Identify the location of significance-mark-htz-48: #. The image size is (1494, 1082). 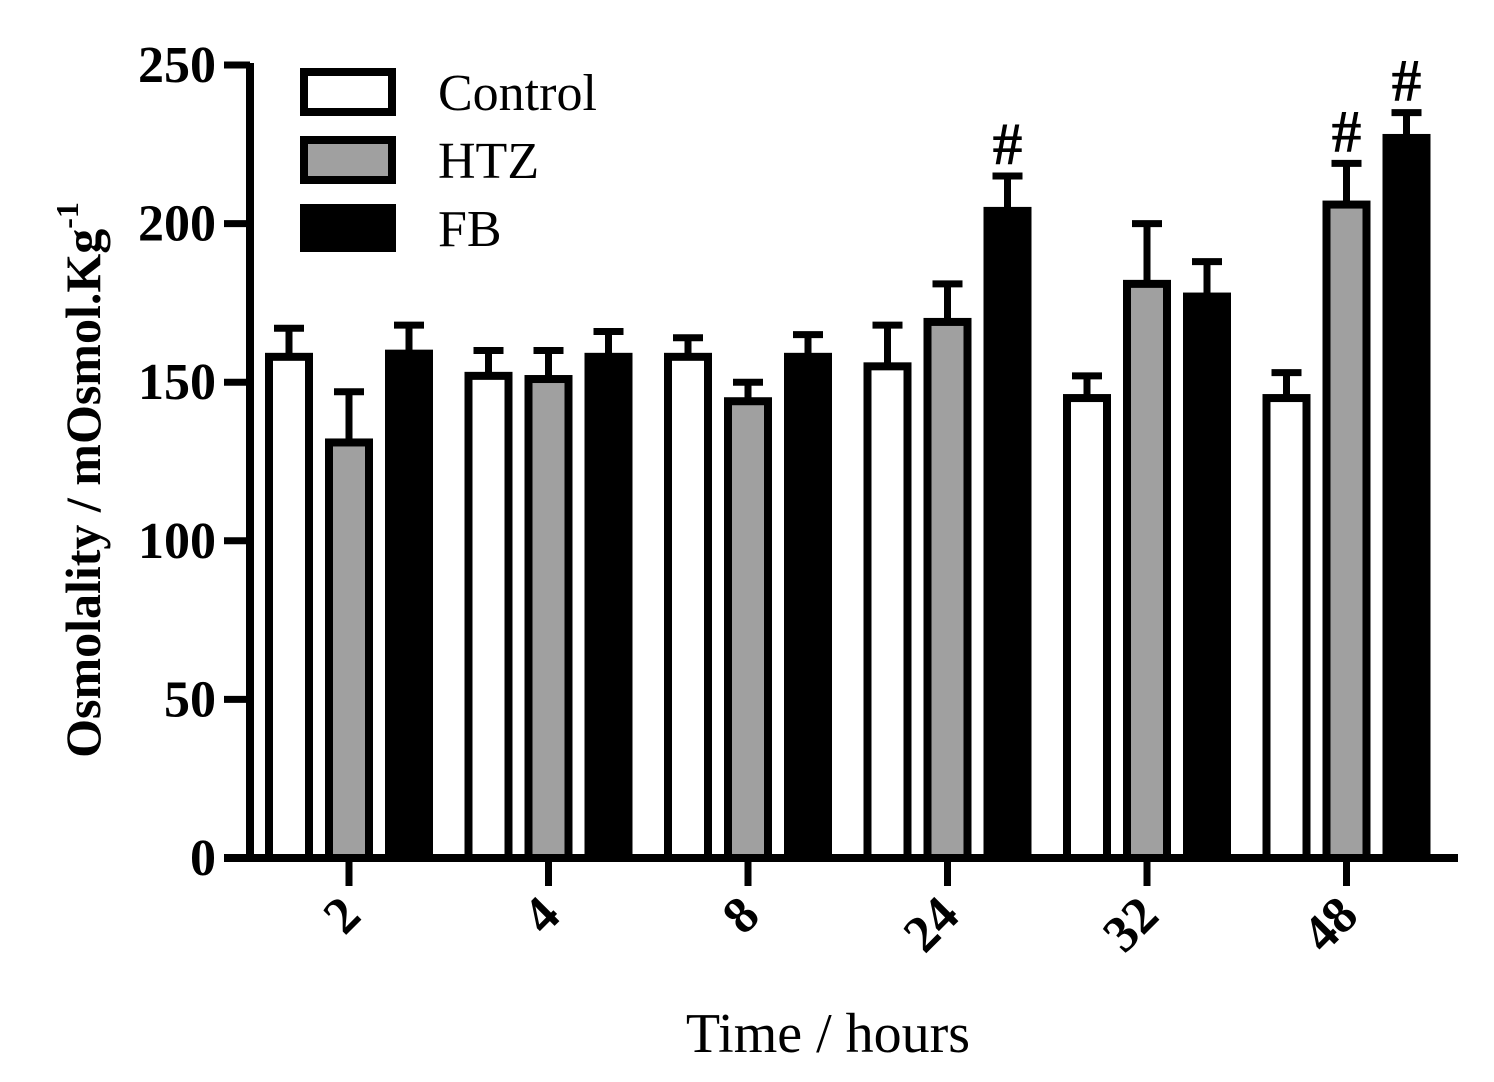
(1347, 131).